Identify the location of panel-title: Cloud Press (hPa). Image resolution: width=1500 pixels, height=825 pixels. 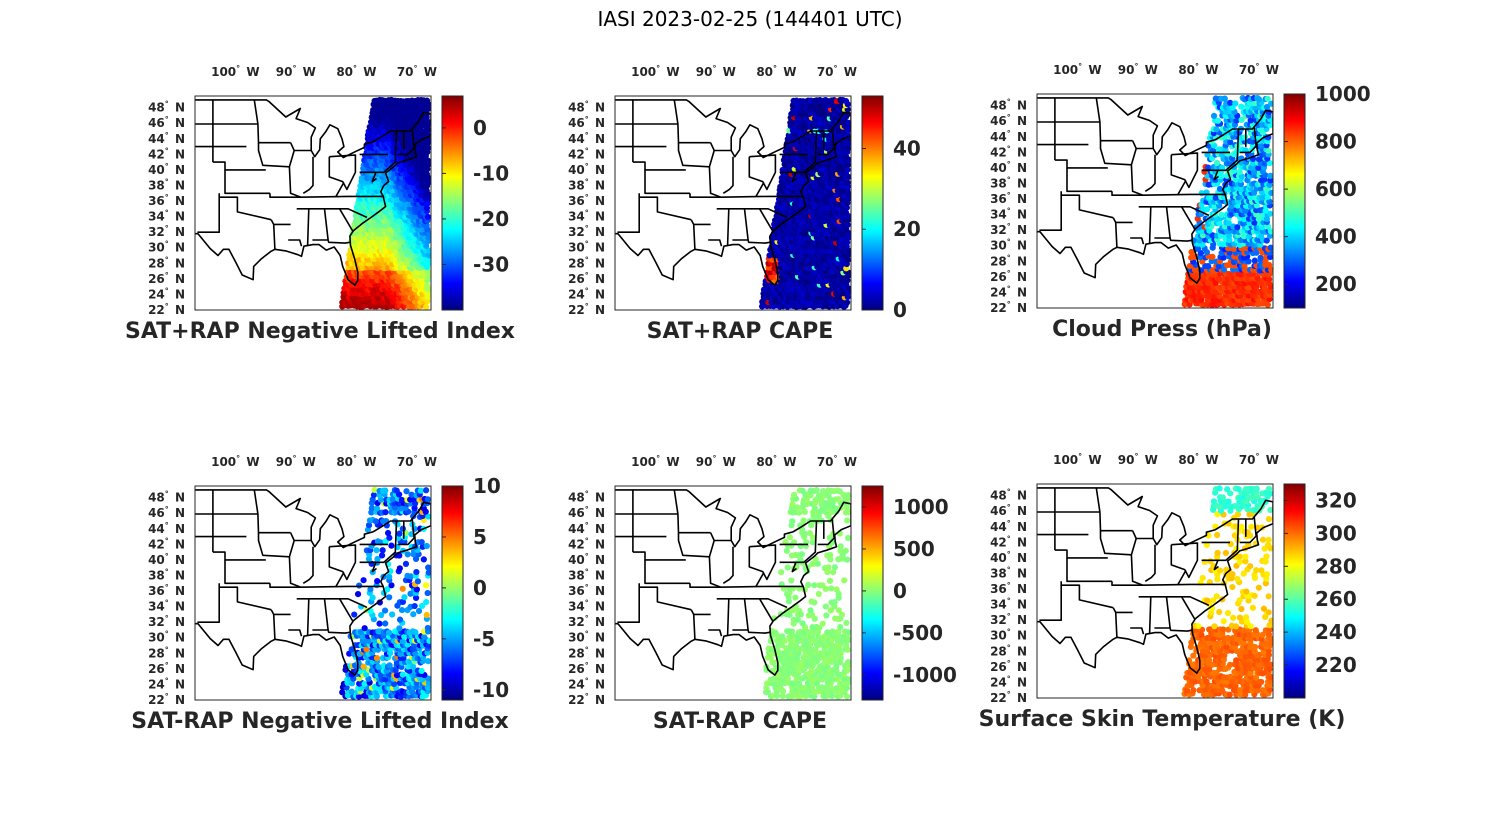
(1162, 329).